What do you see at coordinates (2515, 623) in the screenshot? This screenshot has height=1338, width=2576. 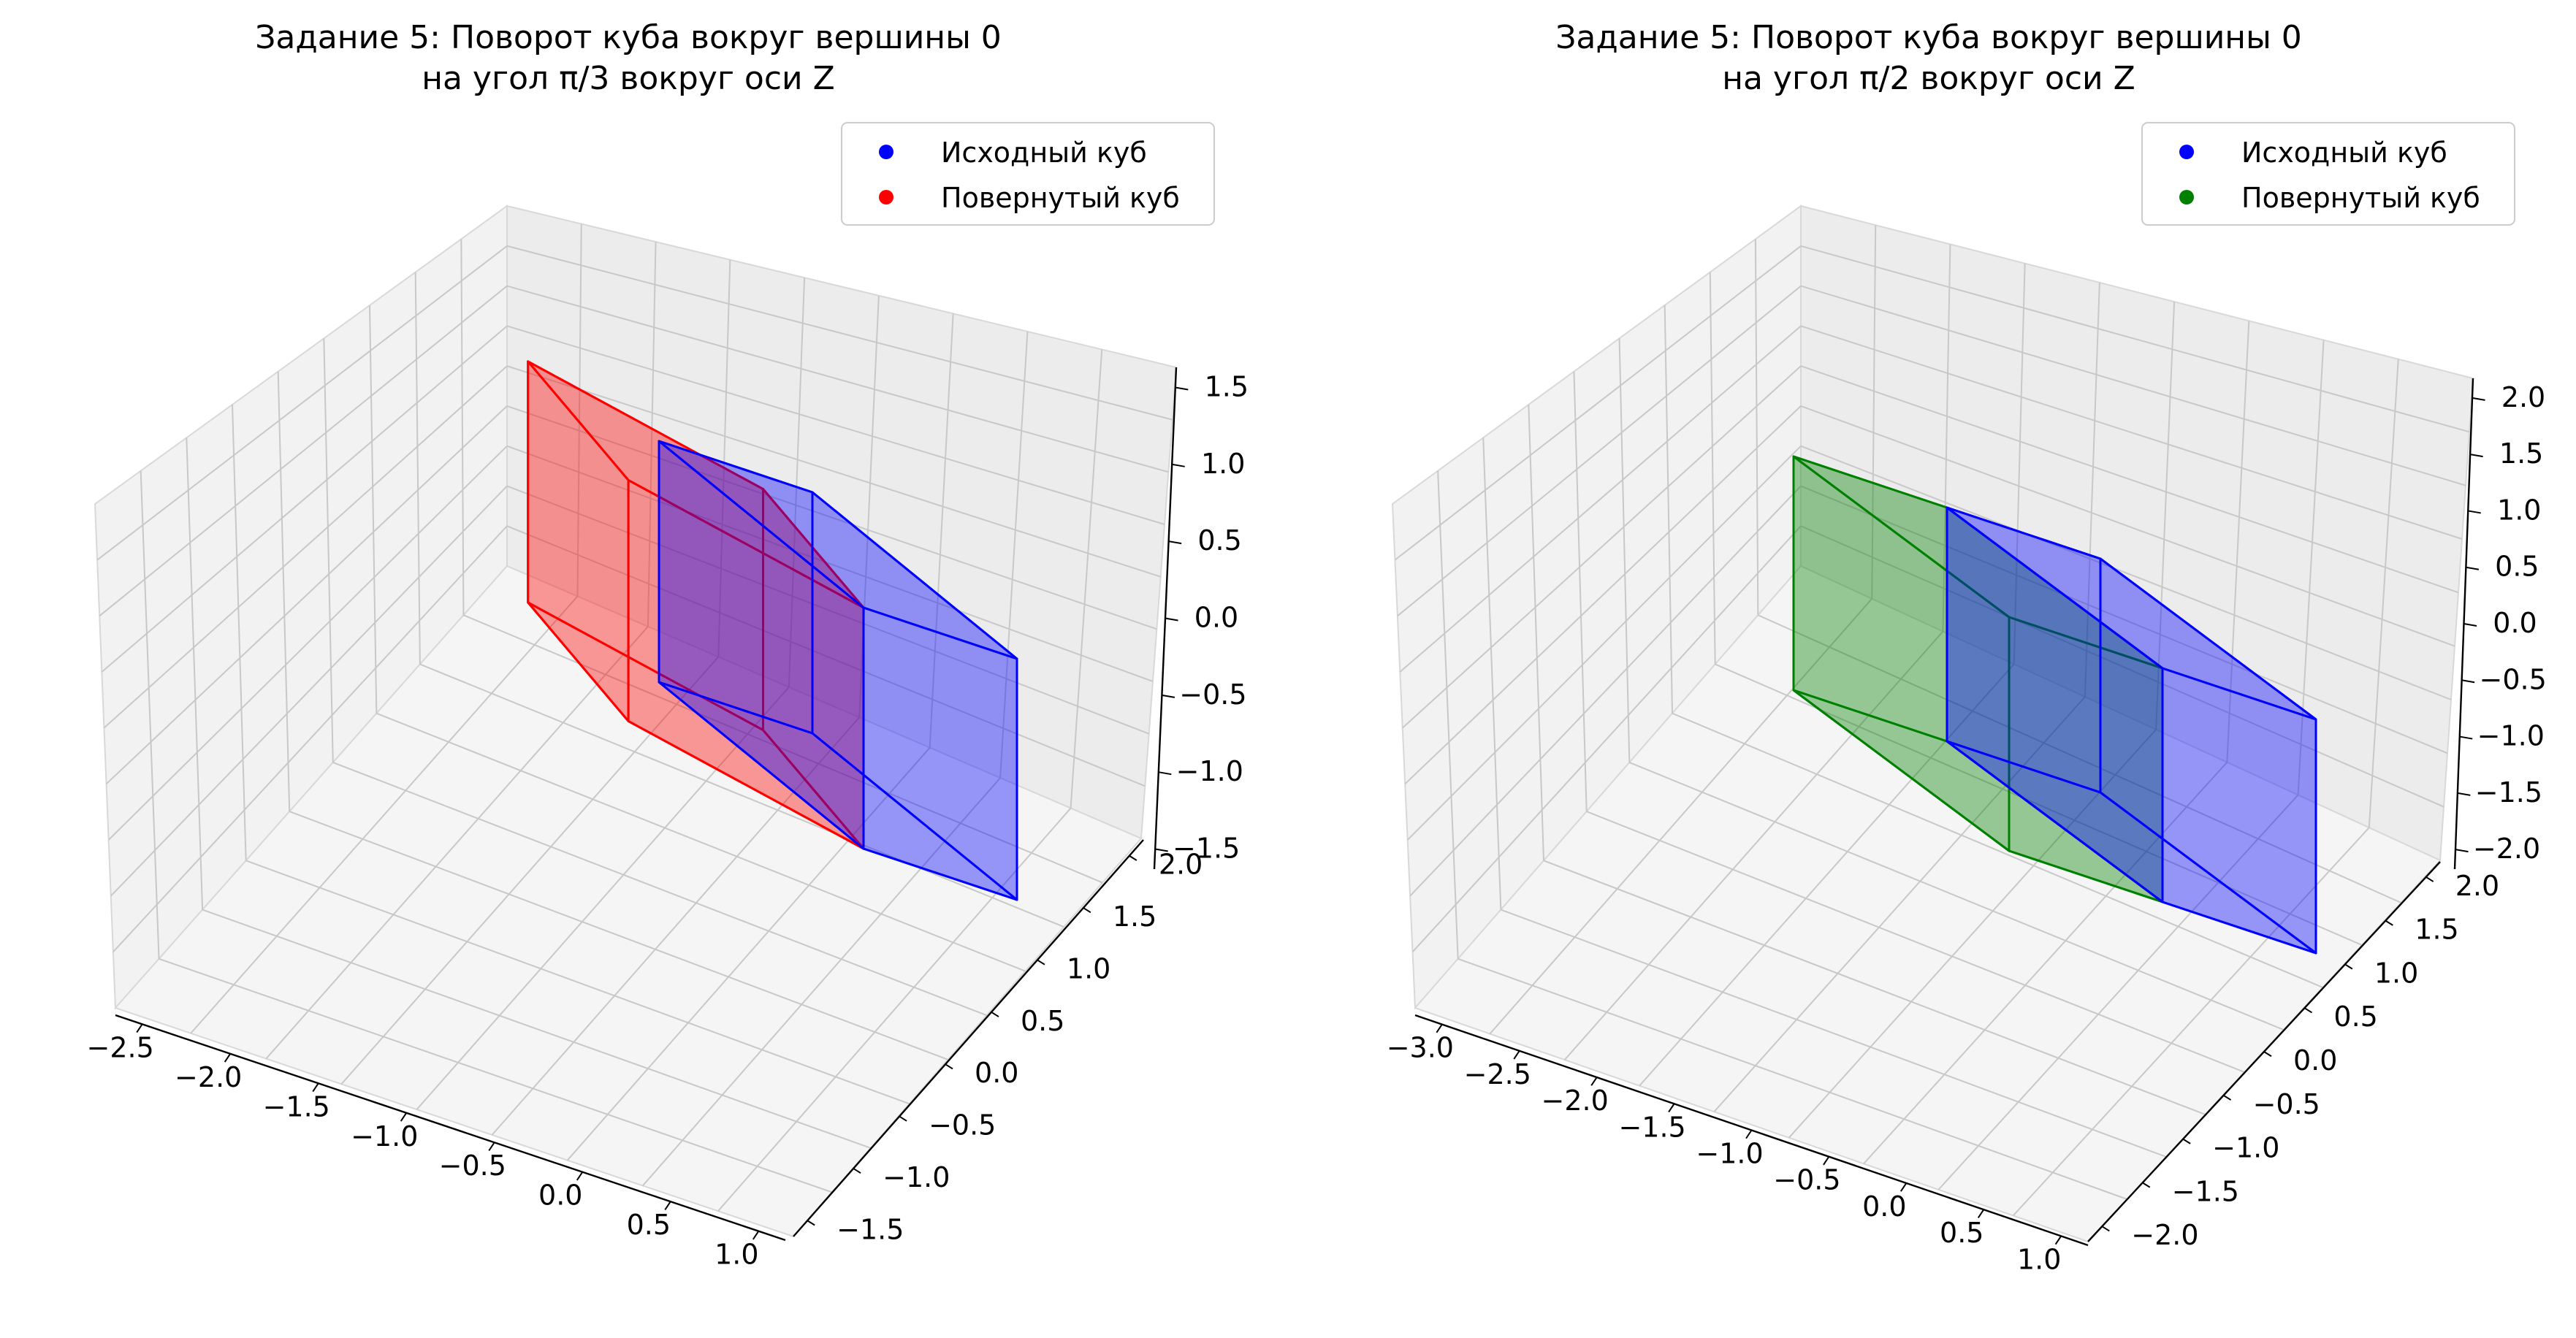 I see `right-ztick-rev-tick-label: 0.0` at bounding box center [2515, 623].